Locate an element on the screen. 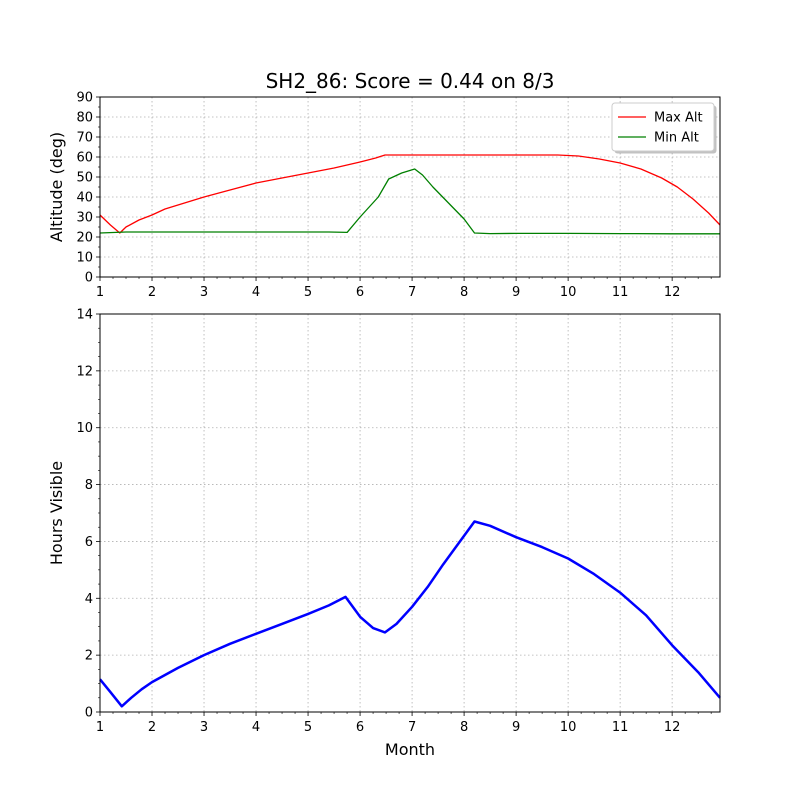 The width and height of the screenshot is (800, 800). y-tick-label: 2 is located at coordinates (89, 656).